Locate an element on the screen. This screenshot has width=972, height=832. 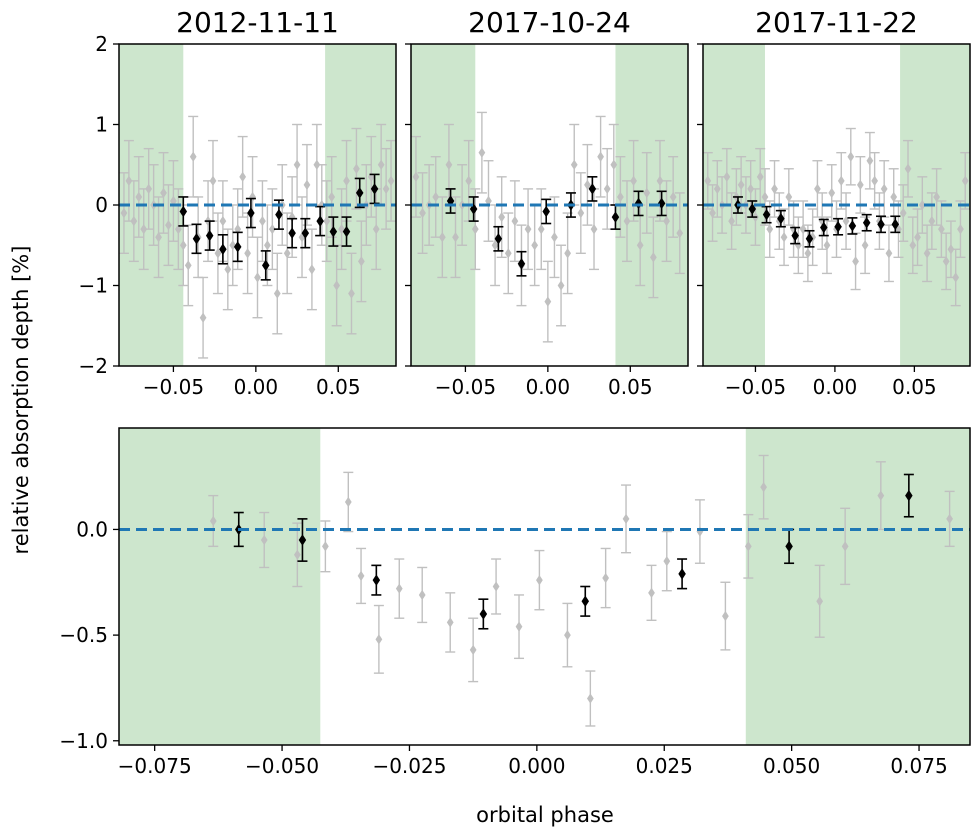
panel-title: 2017-10-24 is located at coordinates (549, 22).